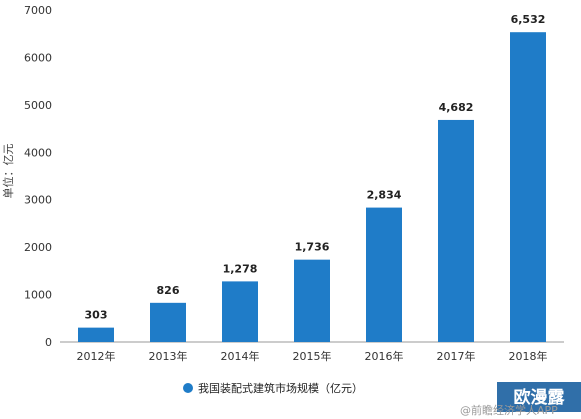 Image resolution: width=581 pixels, height=419 pixels. I want to click on y-tick-label: 7000, so click(38, 10).